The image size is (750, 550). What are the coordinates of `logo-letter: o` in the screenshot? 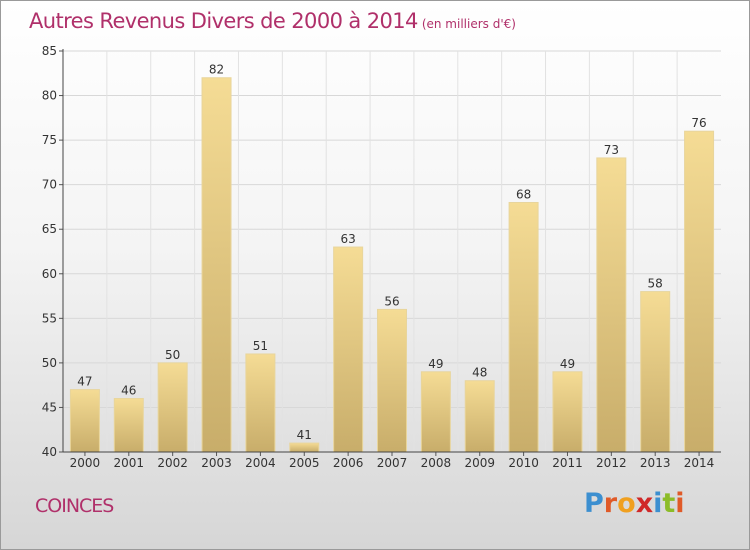 It's located at (626, 503).